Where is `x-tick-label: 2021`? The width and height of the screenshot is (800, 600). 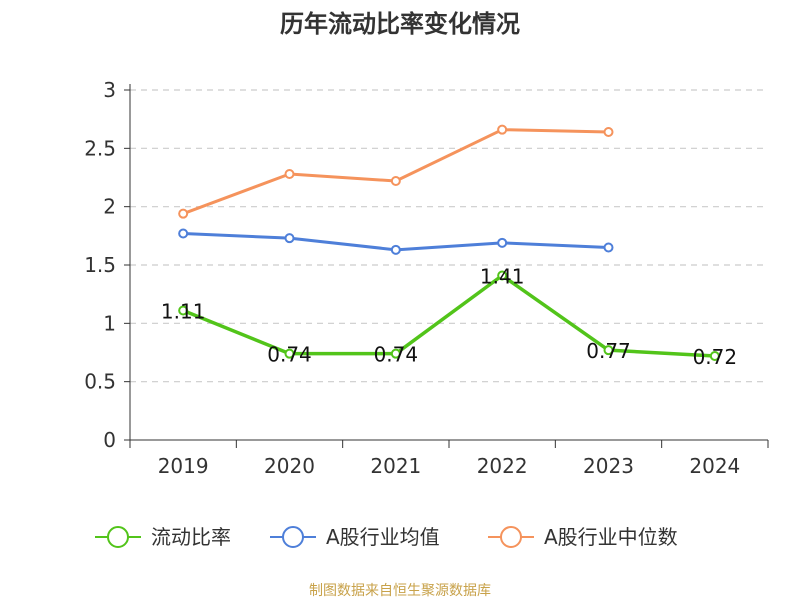 x-tick-label: 2021 is located at coordinates (395, 466).